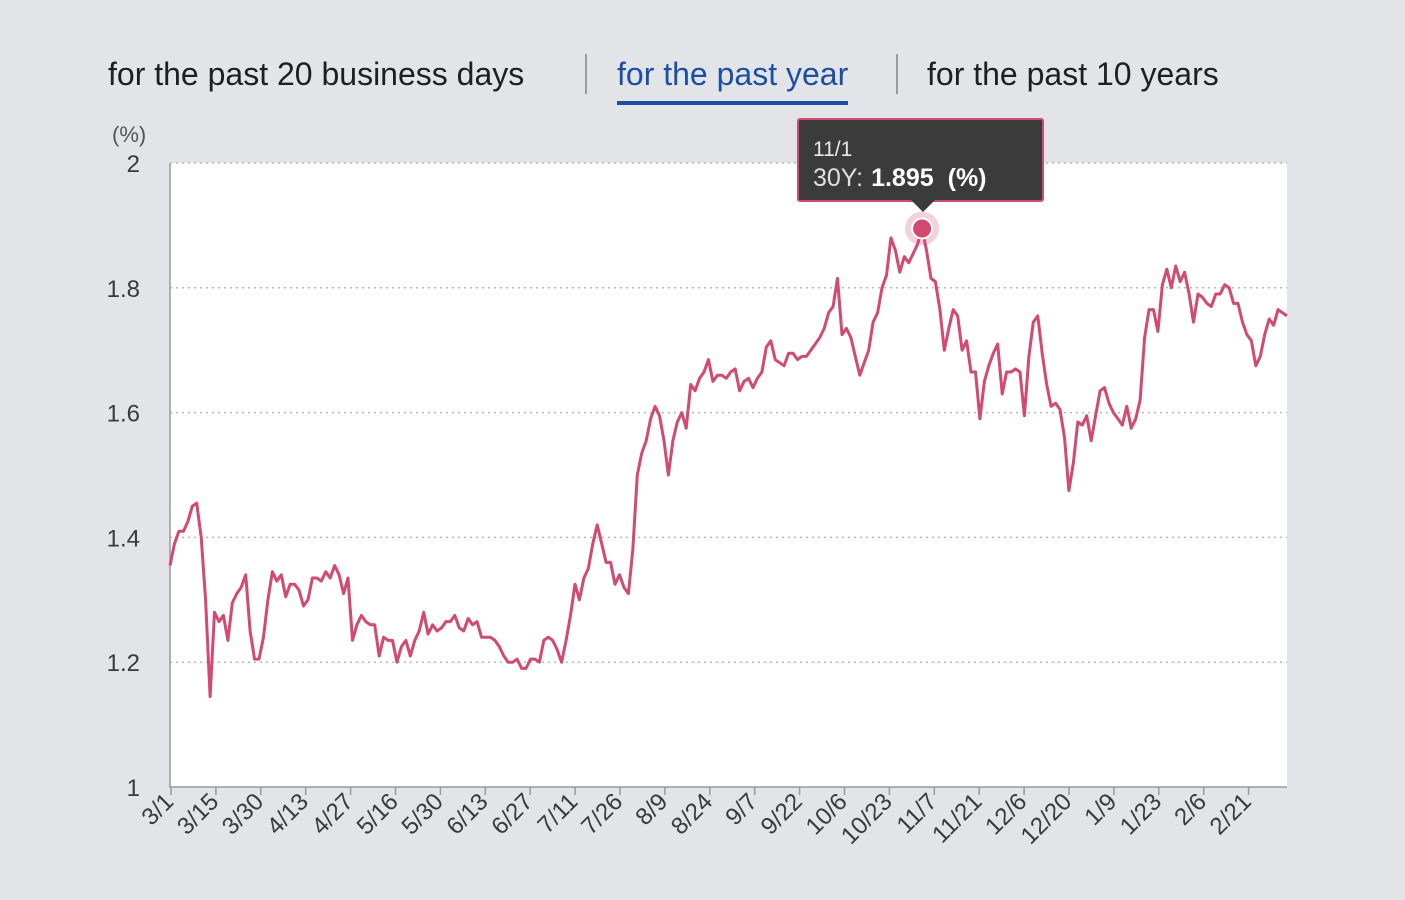 Image resolution: width=1405 pixels, height=900 pixels. I want to click on tooltip-date: 11/1, so click(833, 149).